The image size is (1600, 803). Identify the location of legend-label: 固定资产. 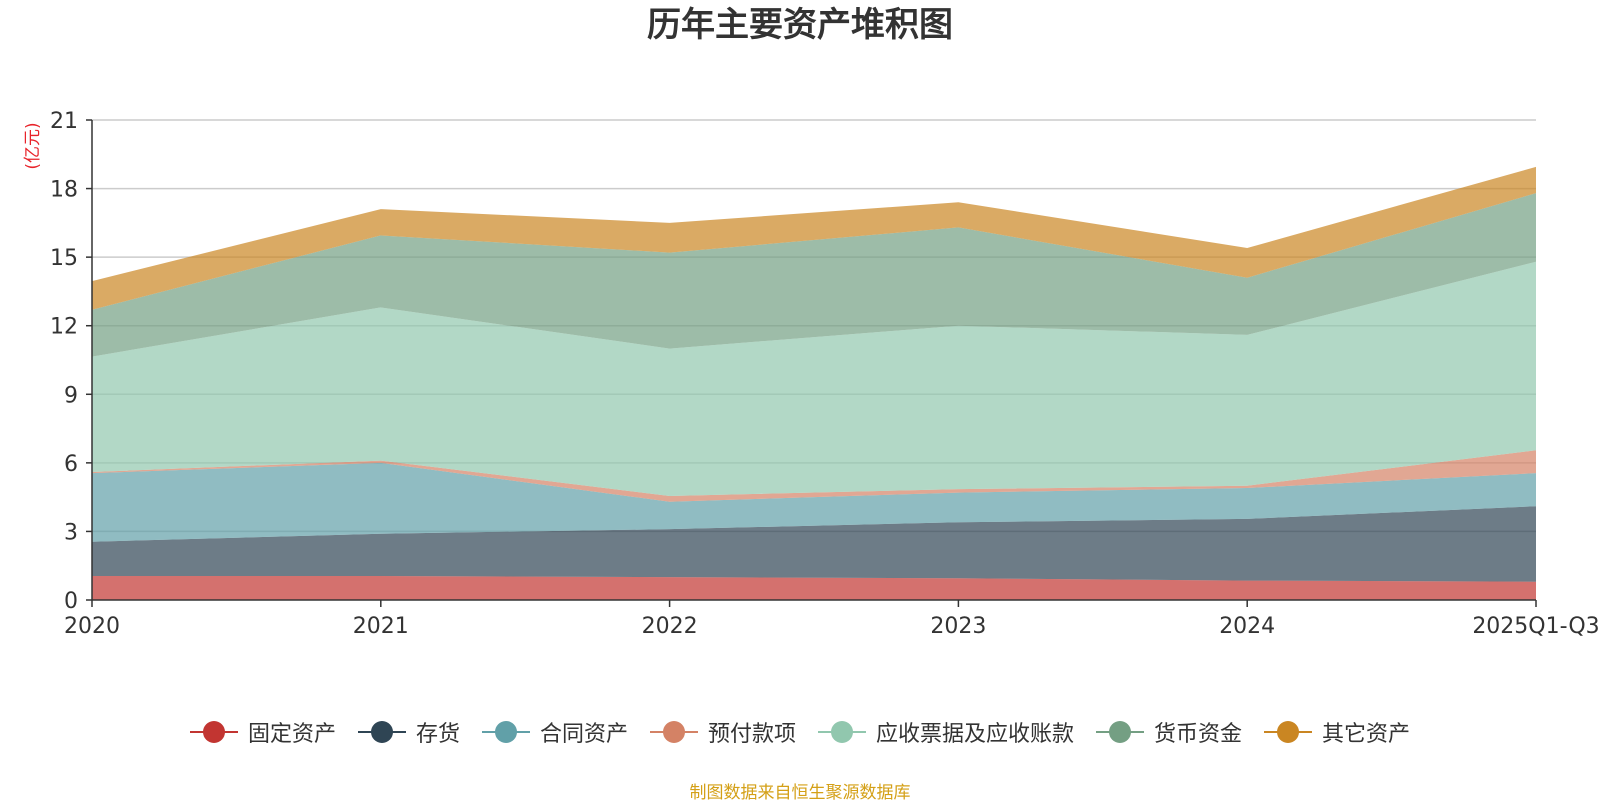
(291, 734).